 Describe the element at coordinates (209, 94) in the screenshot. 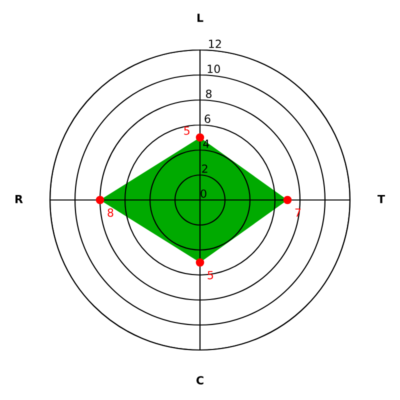

I see `y-tick-label: 8` at that location.